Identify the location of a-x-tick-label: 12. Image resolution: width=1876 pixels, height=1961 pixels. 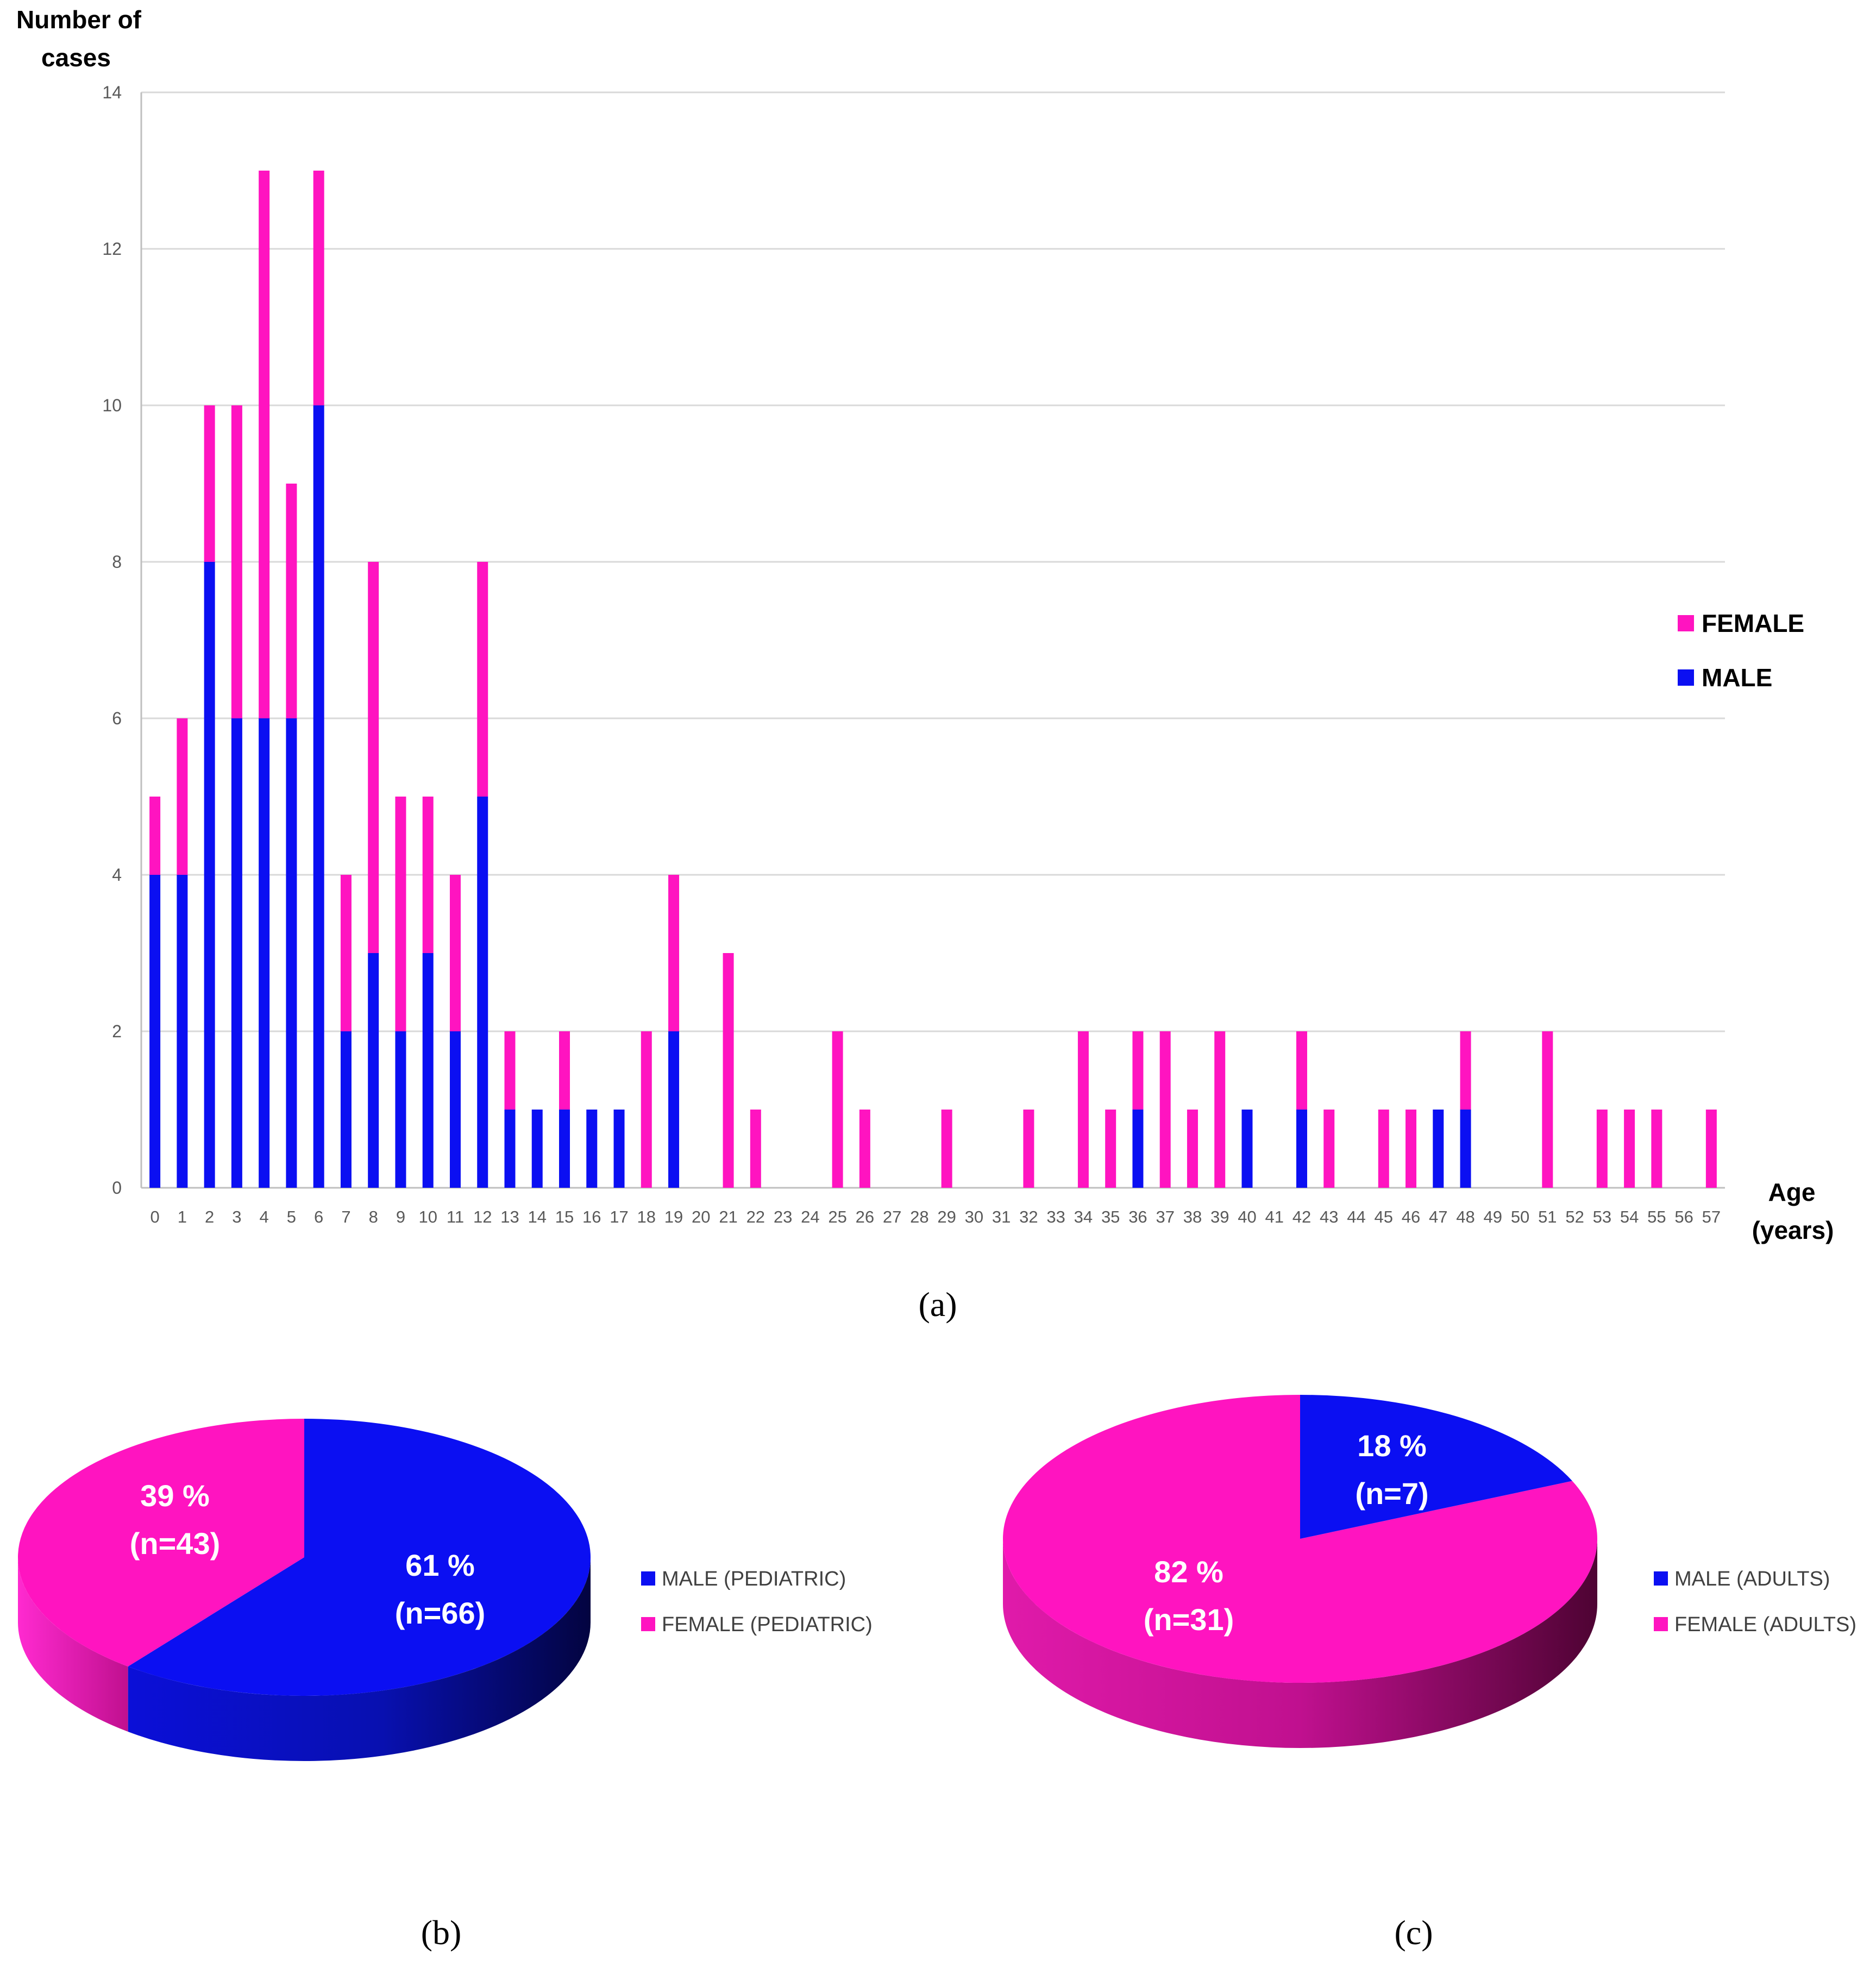
(482, 1216).